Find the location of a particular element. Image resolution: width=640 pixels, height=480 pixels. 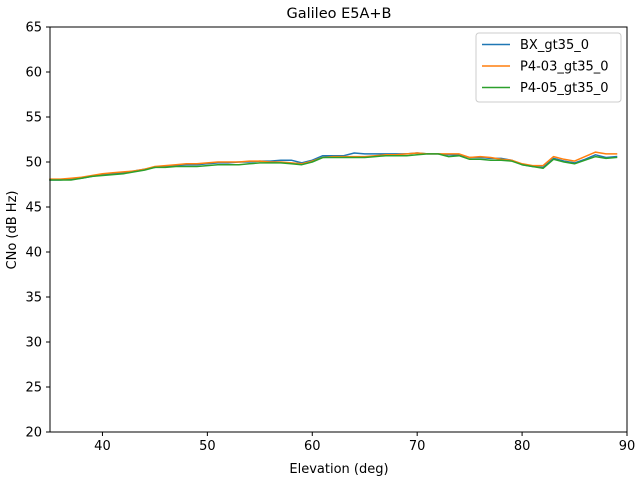

x-tick-label: 80 is located at coordinates (522, 446).